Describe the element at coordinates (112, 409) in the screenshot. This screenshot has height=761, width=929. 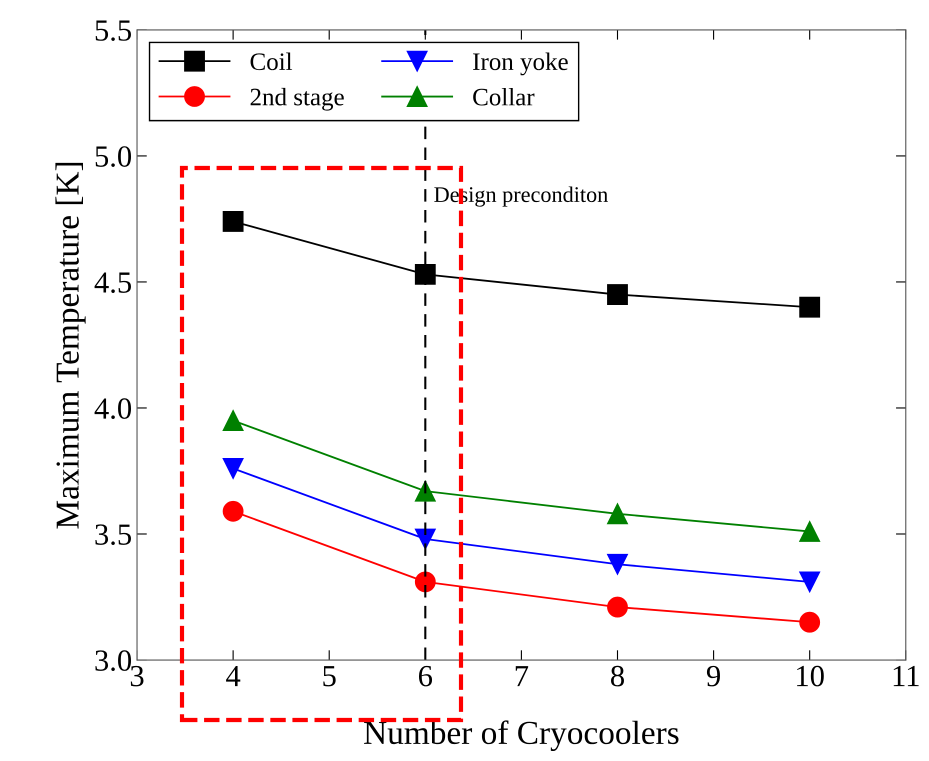
I see `y-tick-label: 4.0` at that location.